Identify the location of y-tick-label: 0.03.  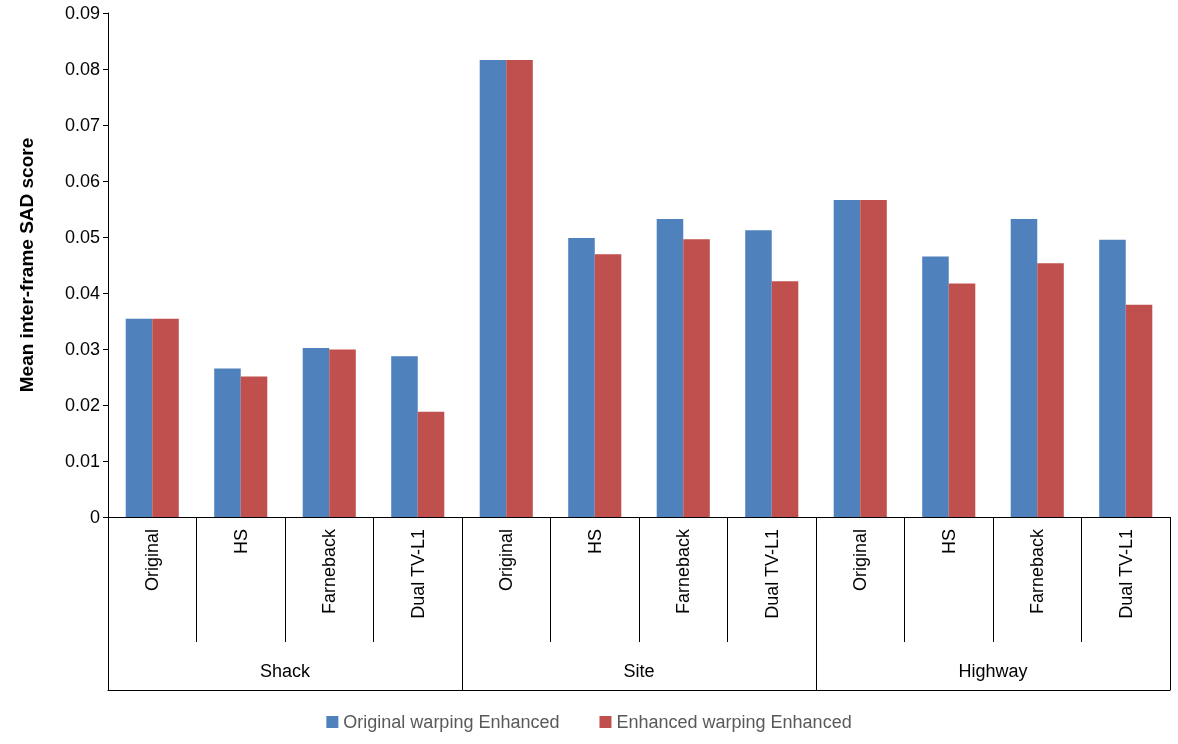
(82, 349).